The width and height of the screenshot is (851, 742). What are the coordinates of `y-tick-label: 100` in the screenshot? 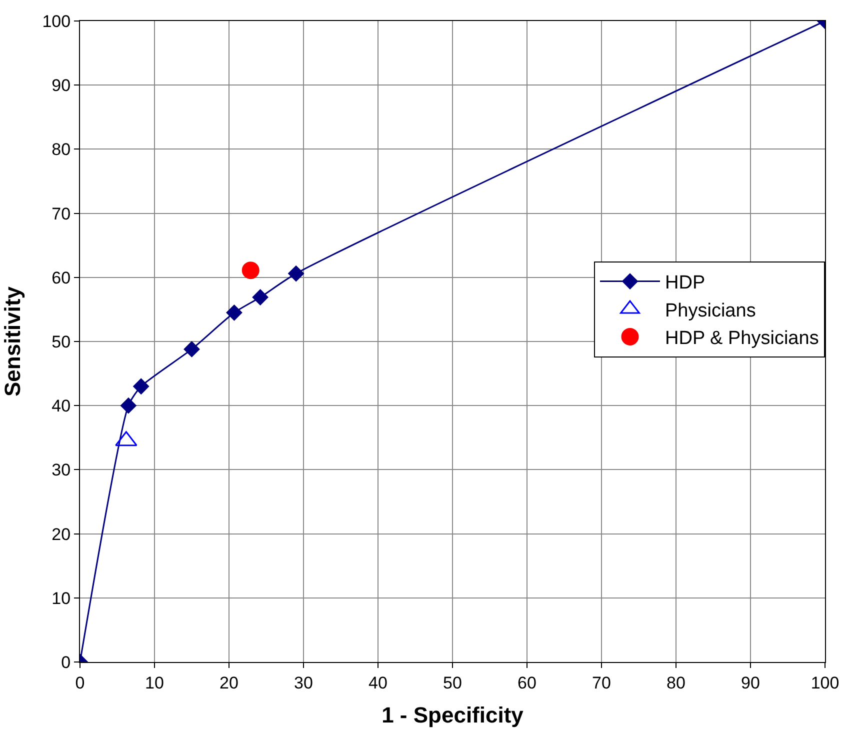 It's located at (56, 21).